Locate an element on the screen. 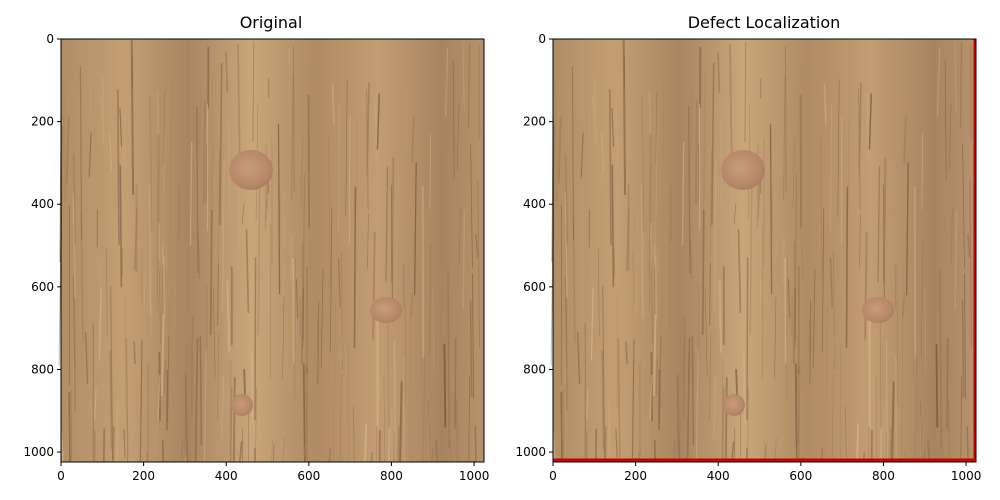 The image size is (1000, 500). panel-title: Original is located at coordinates (271, 22).